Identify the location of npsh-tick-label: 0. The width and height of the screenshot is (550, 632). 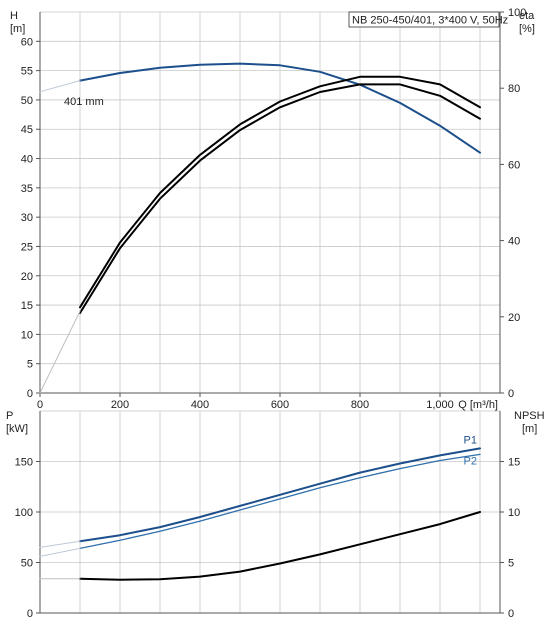
(511, 614).